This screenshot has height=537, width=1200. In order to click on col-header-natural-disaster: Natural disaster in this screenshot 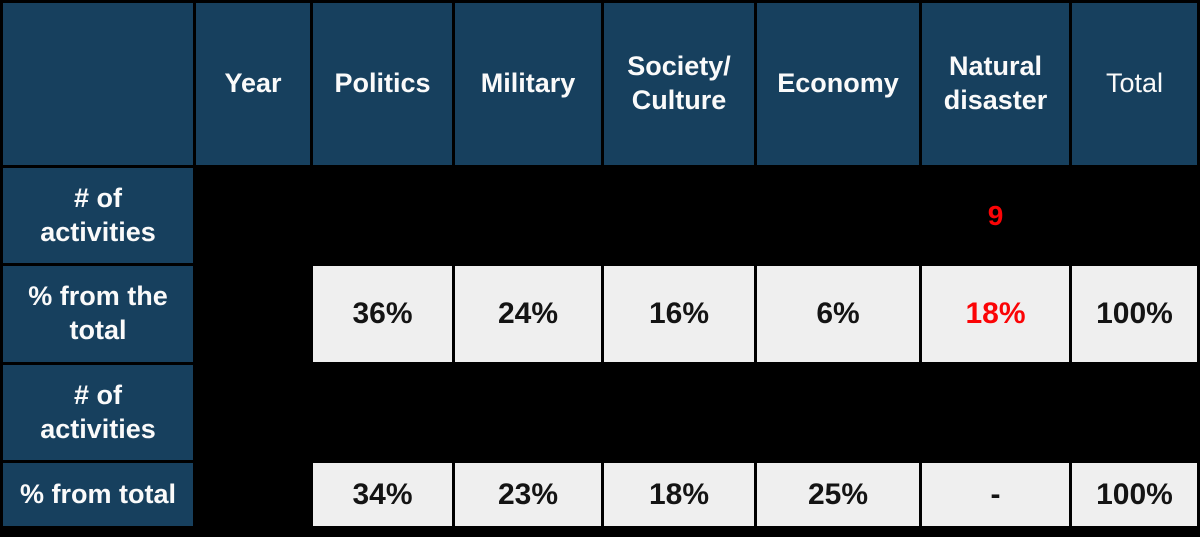, I will do `click(995, 84)`.